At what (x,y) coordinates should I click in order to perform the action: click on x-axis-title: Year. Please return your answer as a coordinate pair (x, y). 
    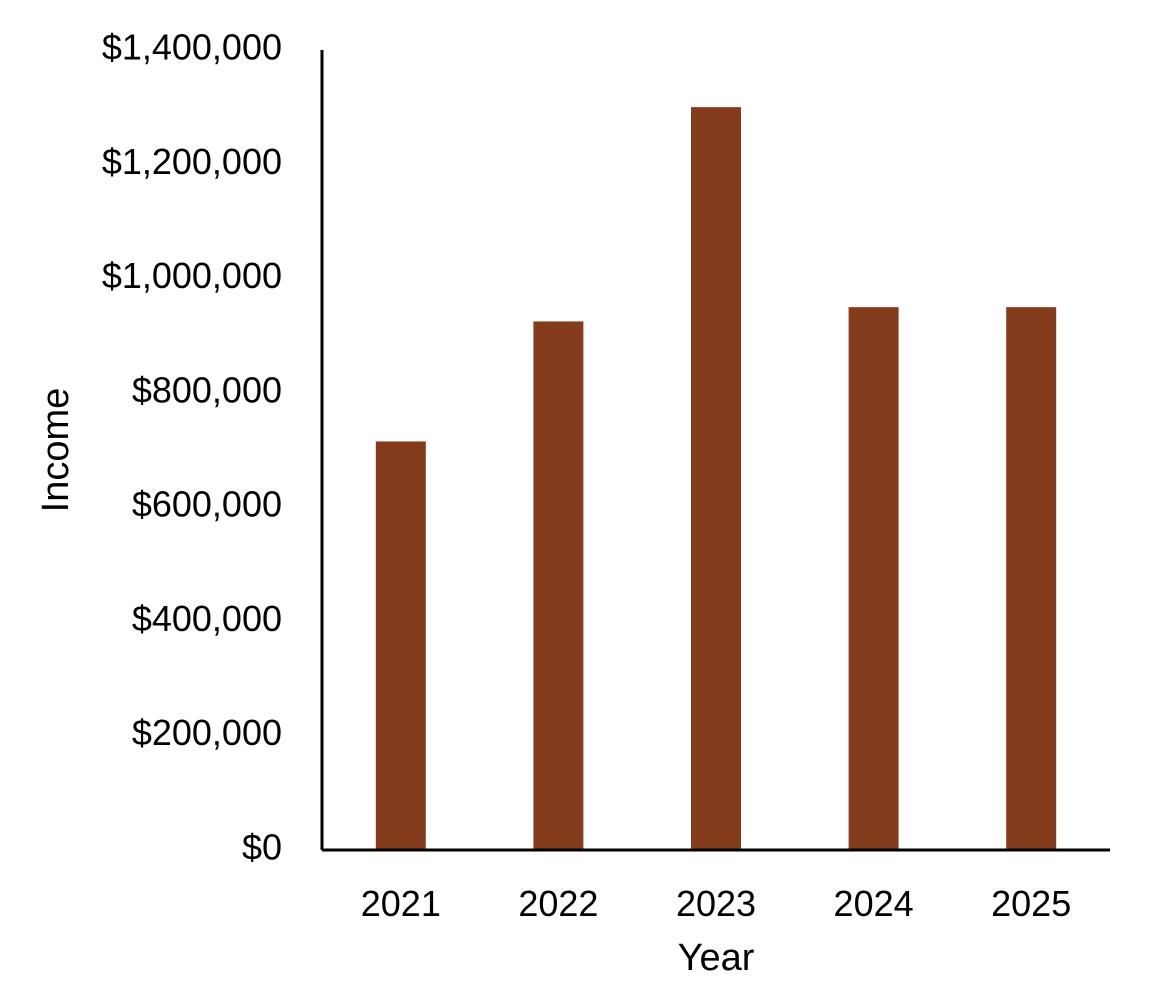
    Looking at the image, I should click on (716, 958).